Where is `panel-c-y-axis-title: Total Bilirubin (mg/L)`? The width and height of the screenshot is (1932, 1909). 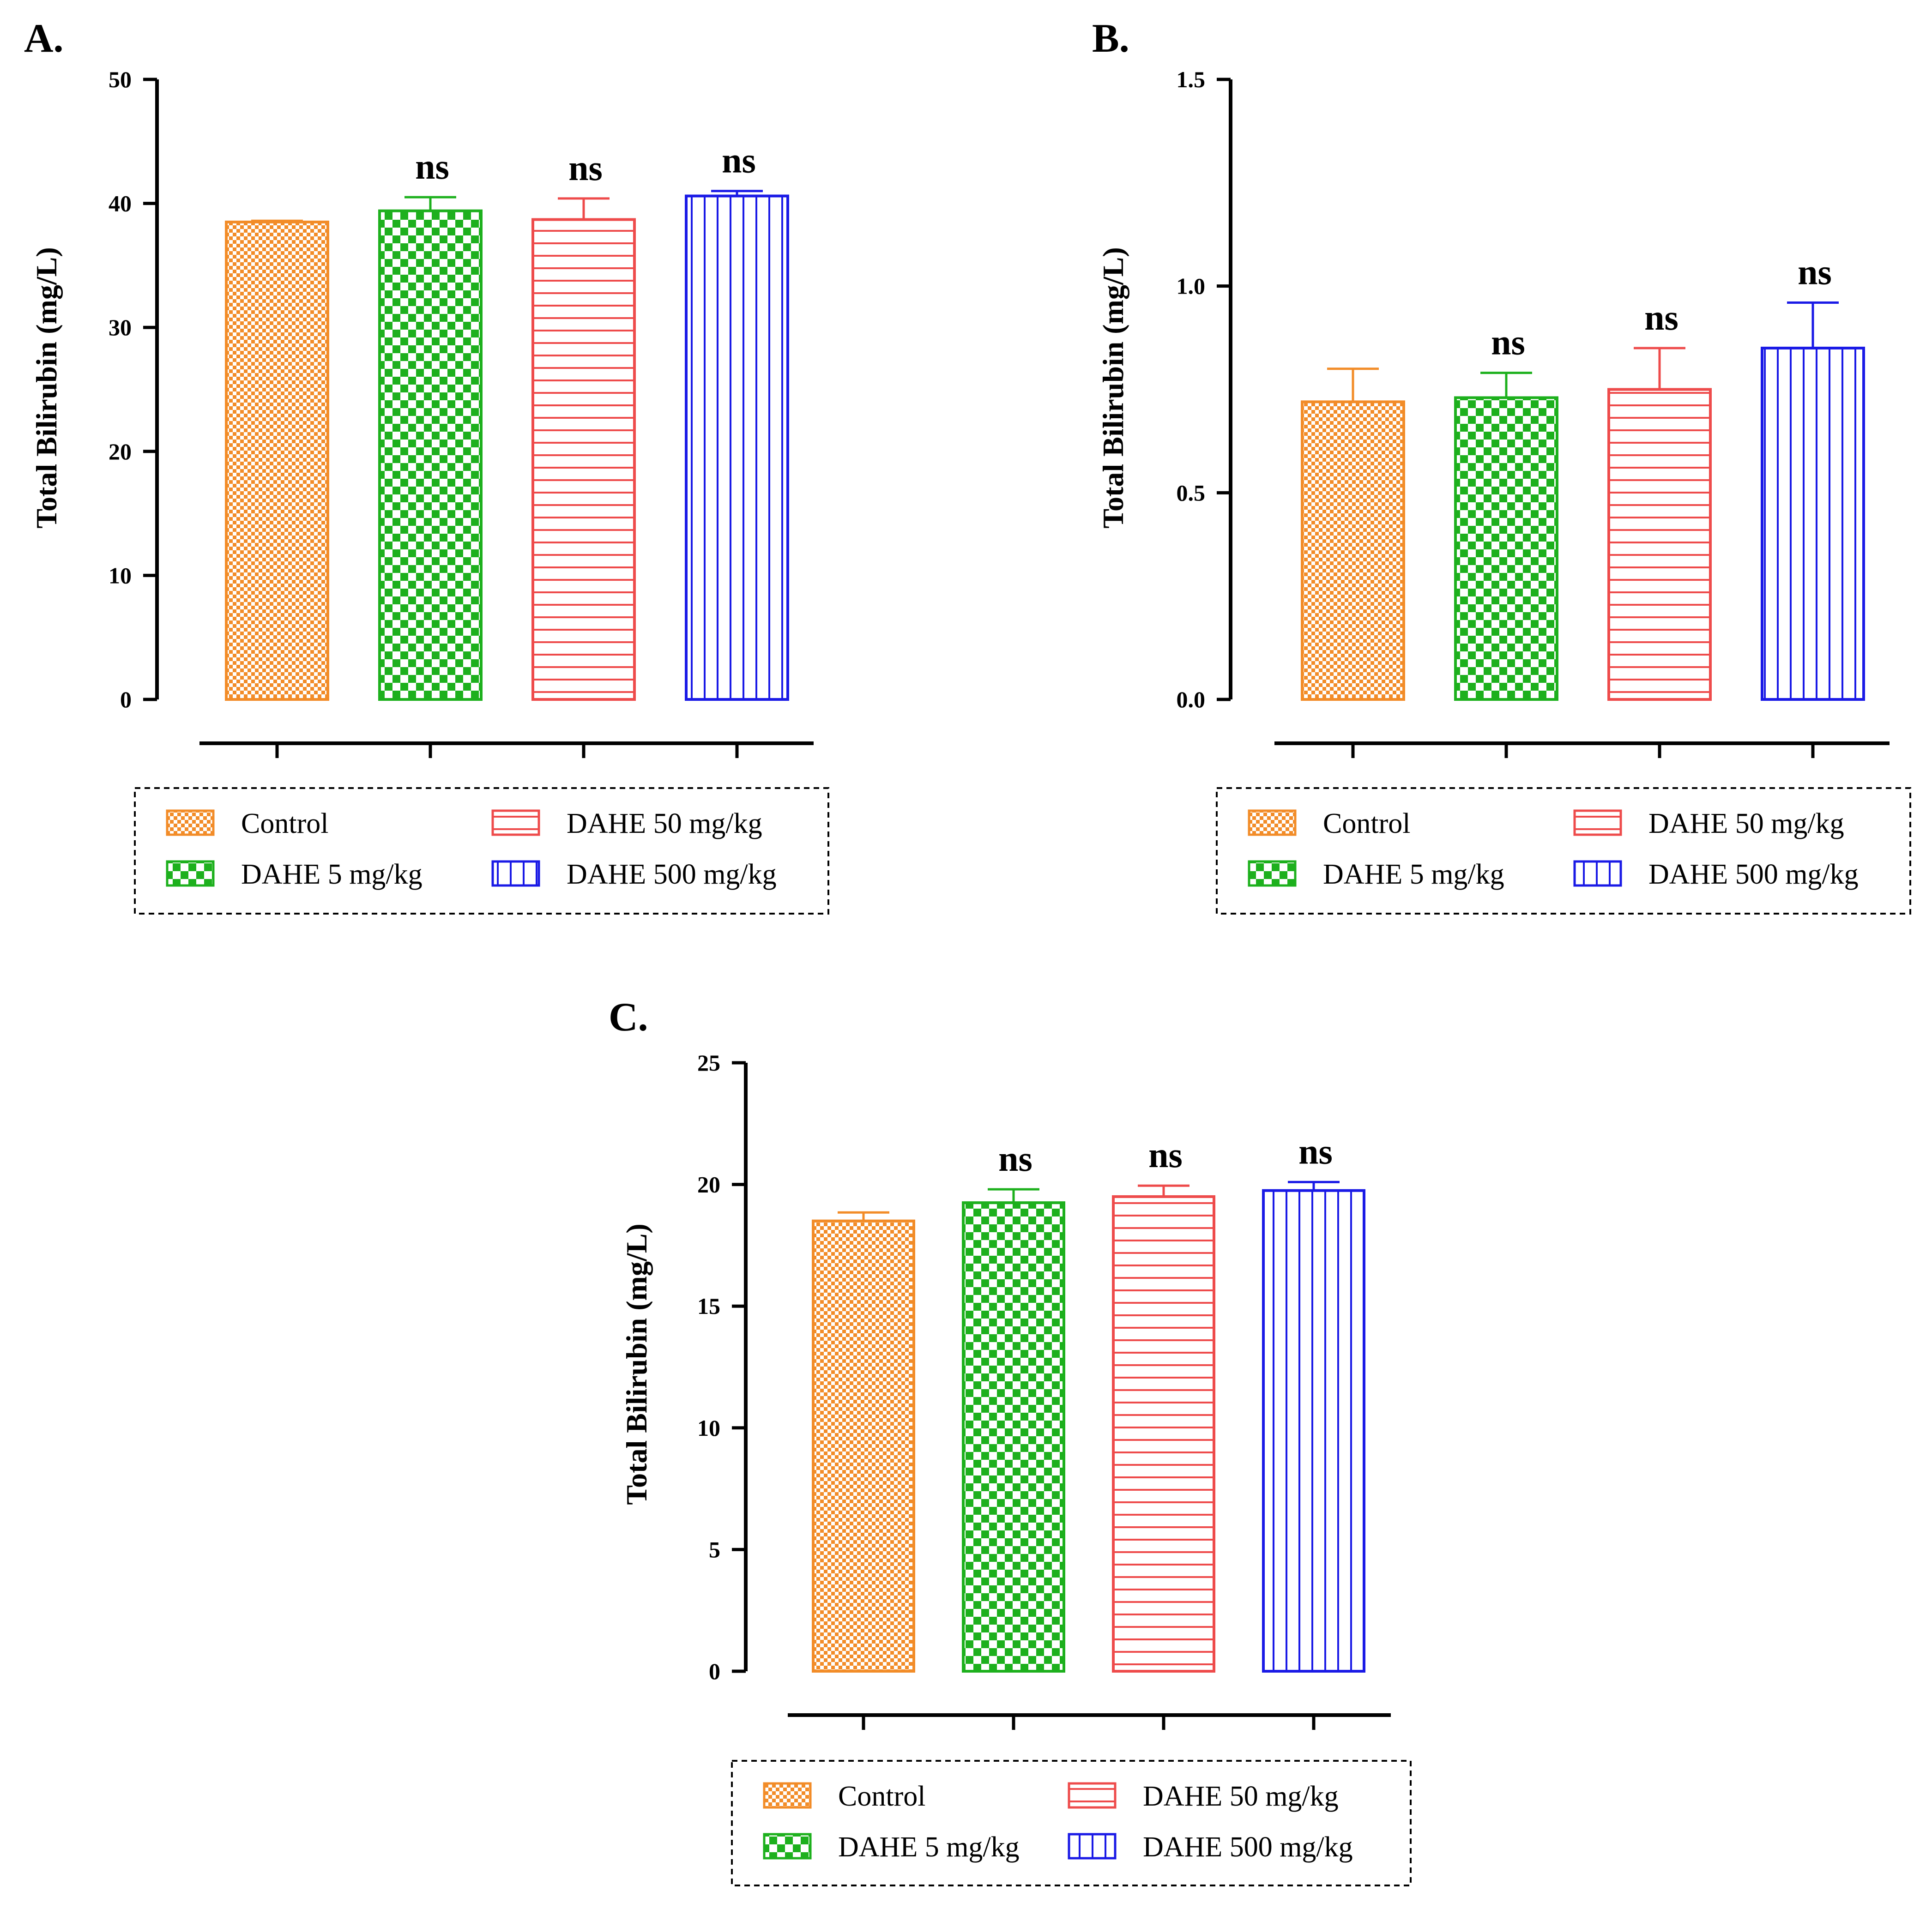
panel-c-y-axis-title: Total Bilirubin (mg/L) is located at coordinates (636, 1364).